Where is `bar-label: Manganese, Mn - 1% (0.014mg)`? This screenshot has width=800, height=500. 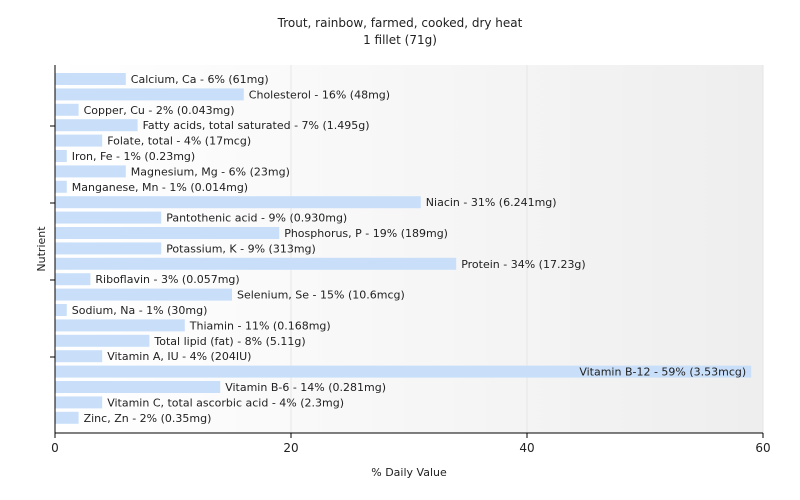 bar-label: Manganese, Mn - 1% (0.014mg) is located at coordinates (160, 187).